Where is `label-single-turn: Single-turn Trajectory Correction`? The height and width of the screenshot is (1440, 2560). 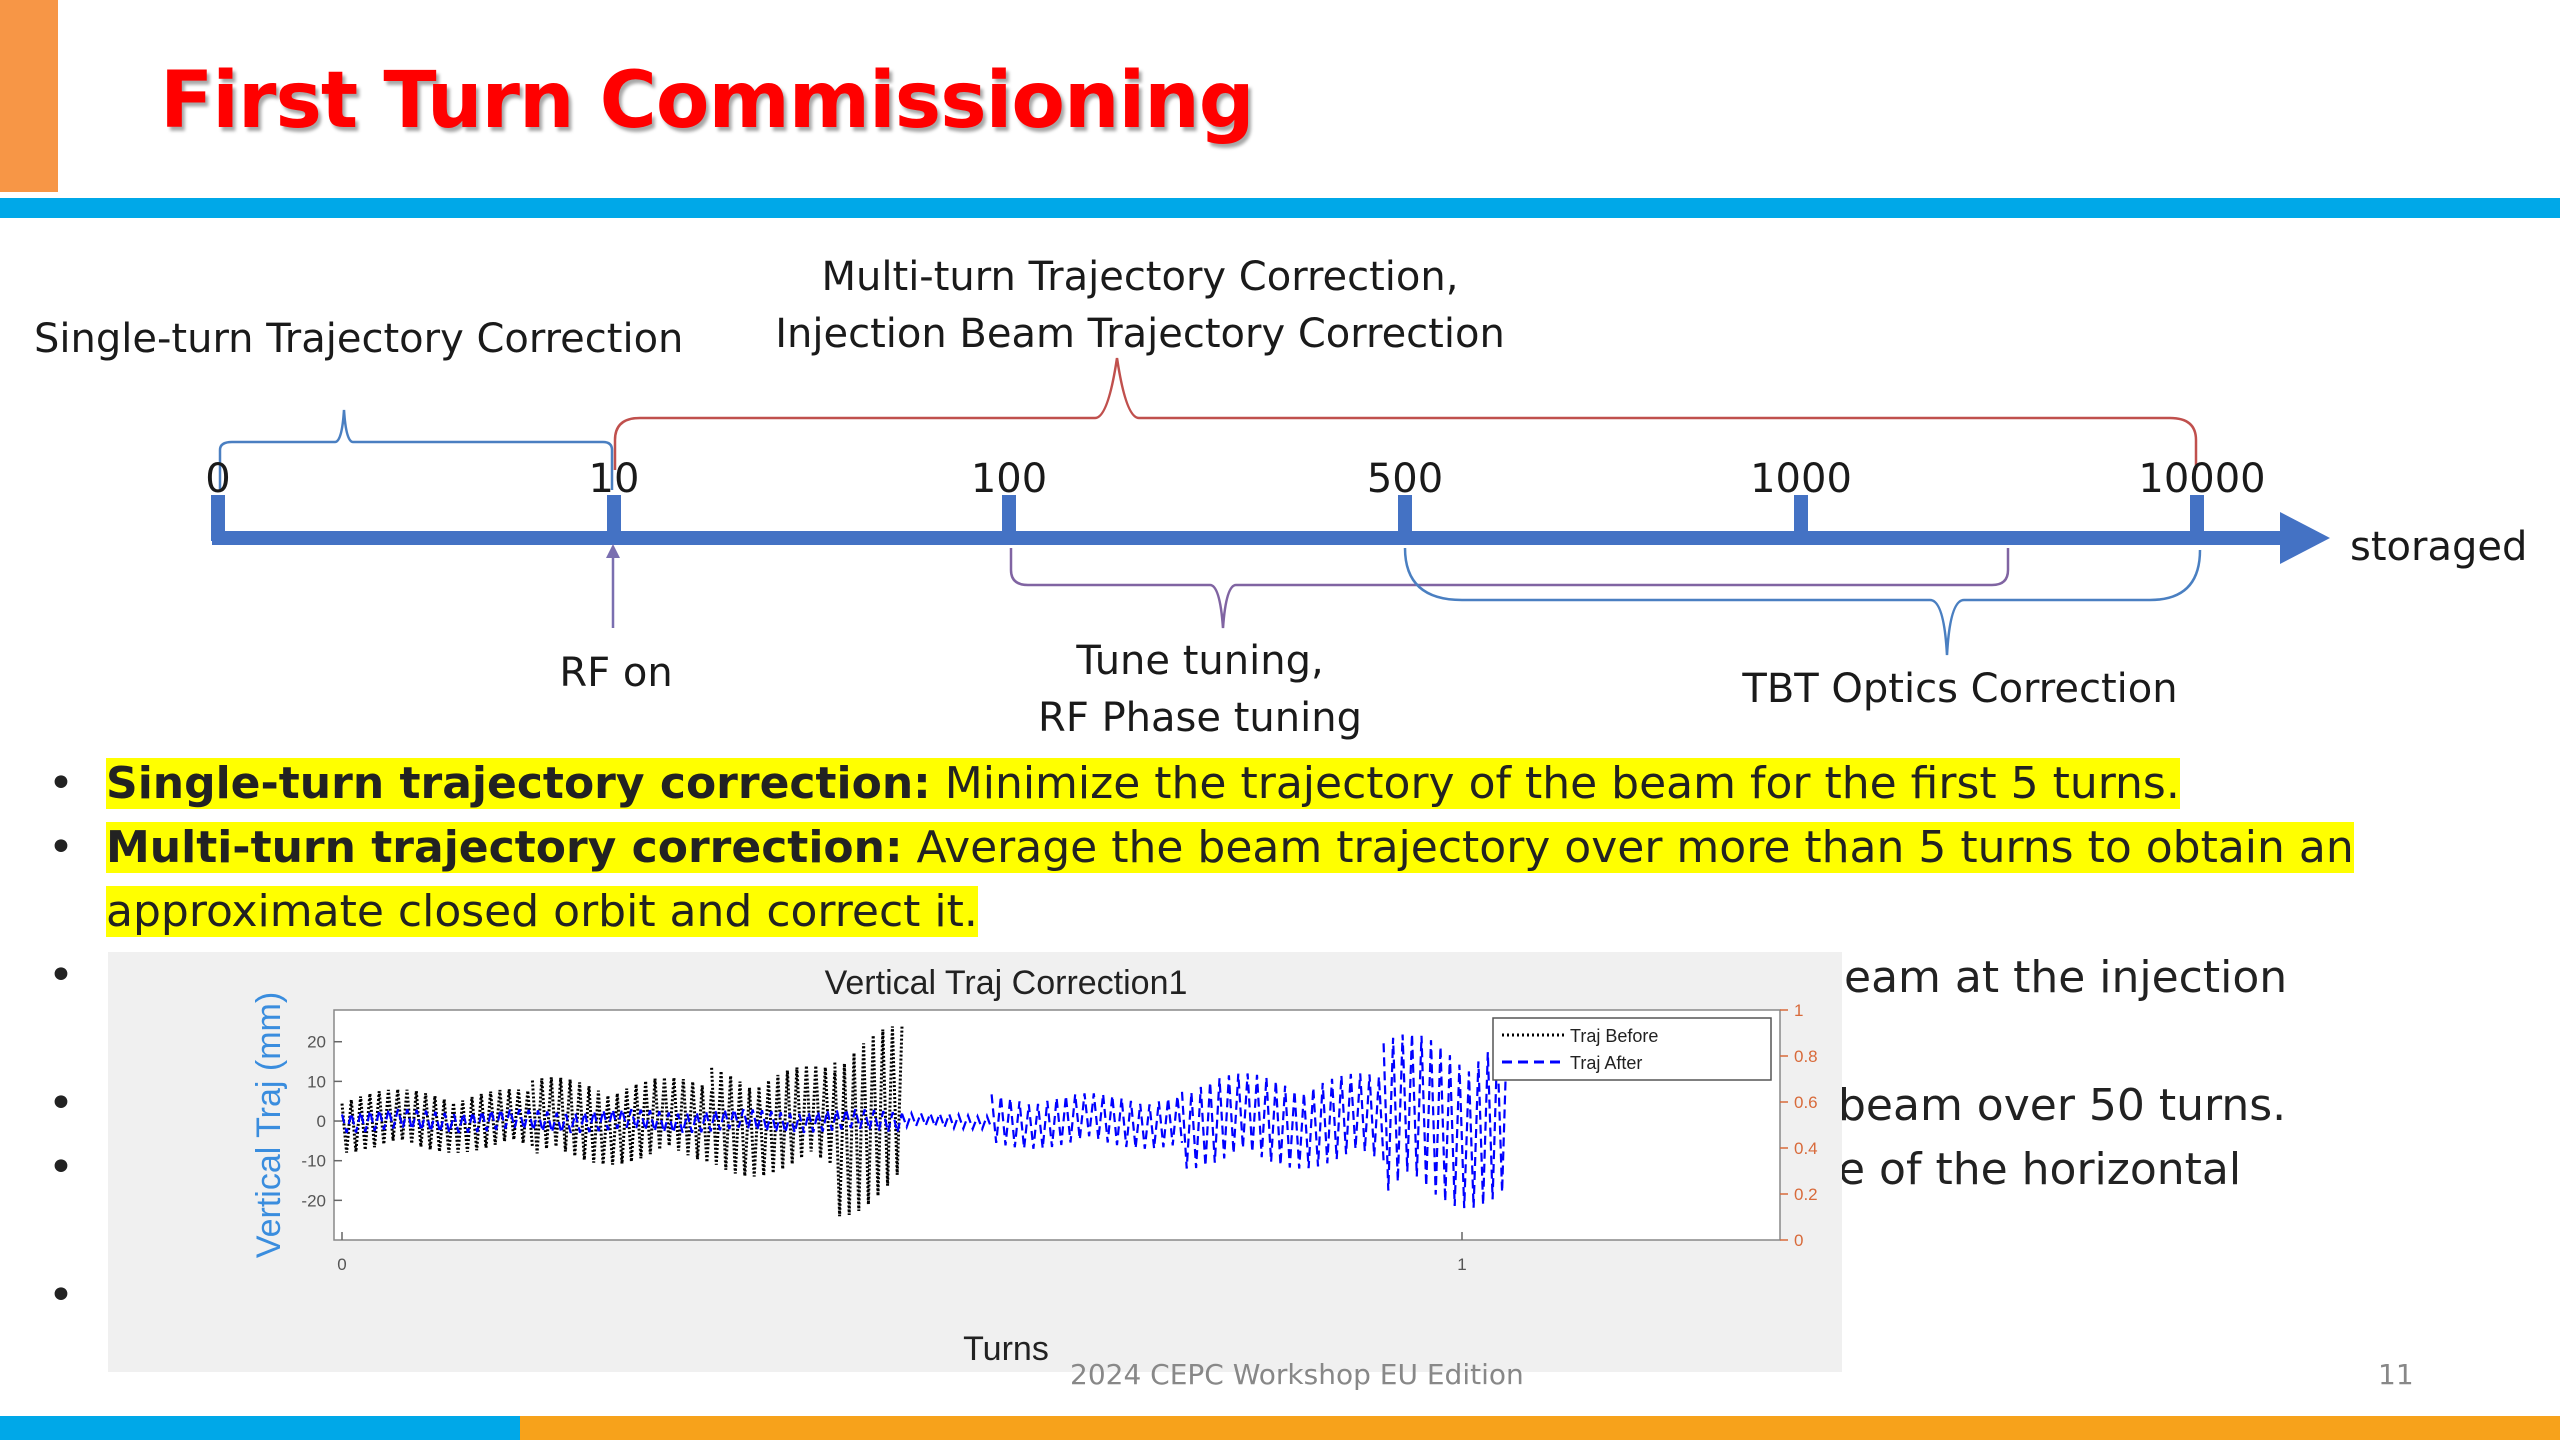
label-single-turn: Single-turn Trajectory Correction is located at coordinates (358, 339).